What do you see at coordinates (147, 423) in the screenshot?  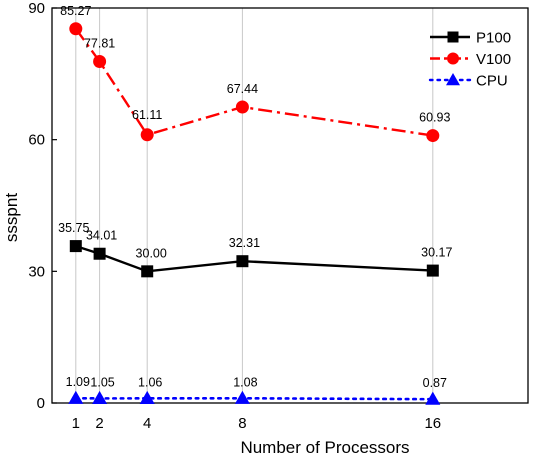 I see `x-tick-label: 4` at bounding box center [147, 423].